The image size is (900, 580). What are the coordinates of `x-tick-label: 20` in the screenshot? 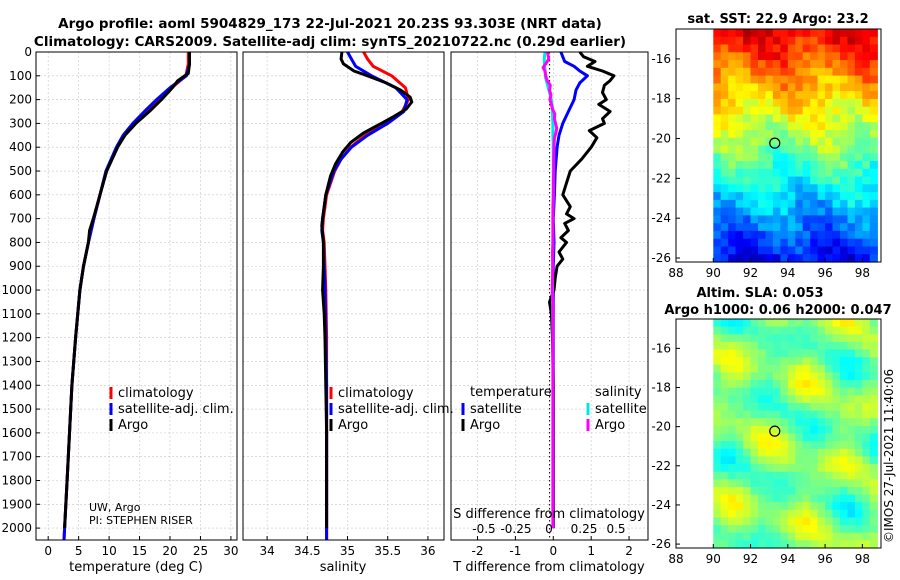 It's located at (169, 551).